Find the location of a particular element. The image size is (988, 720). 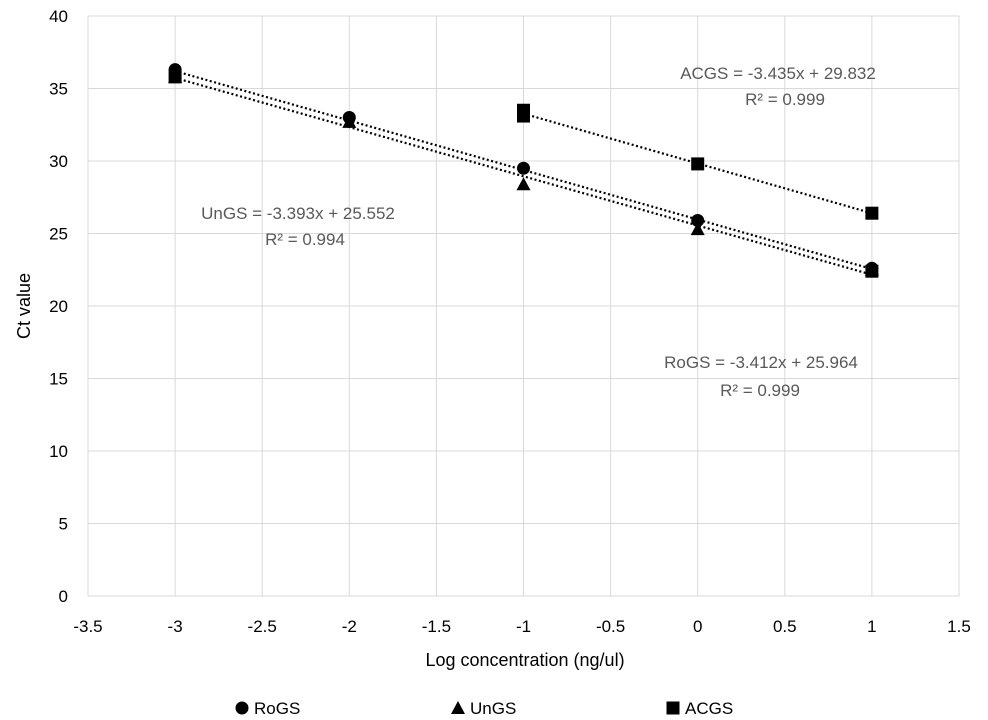

x-tick-label: -3.5 is located at coordinates (87, 626).